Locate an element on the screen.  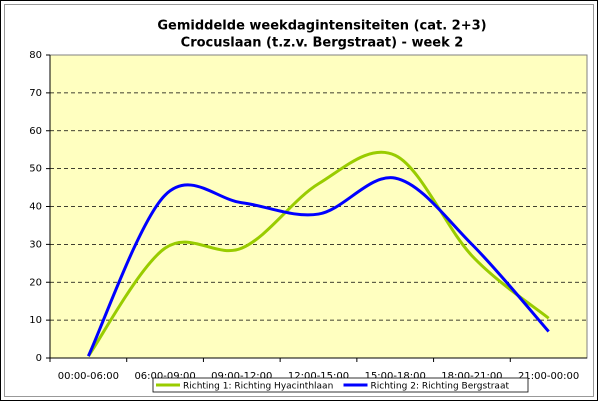
chart-subtitle: Crocuslaan (t.z.v. Bergstraat) - week 2 is located at coordinates (322, 43).